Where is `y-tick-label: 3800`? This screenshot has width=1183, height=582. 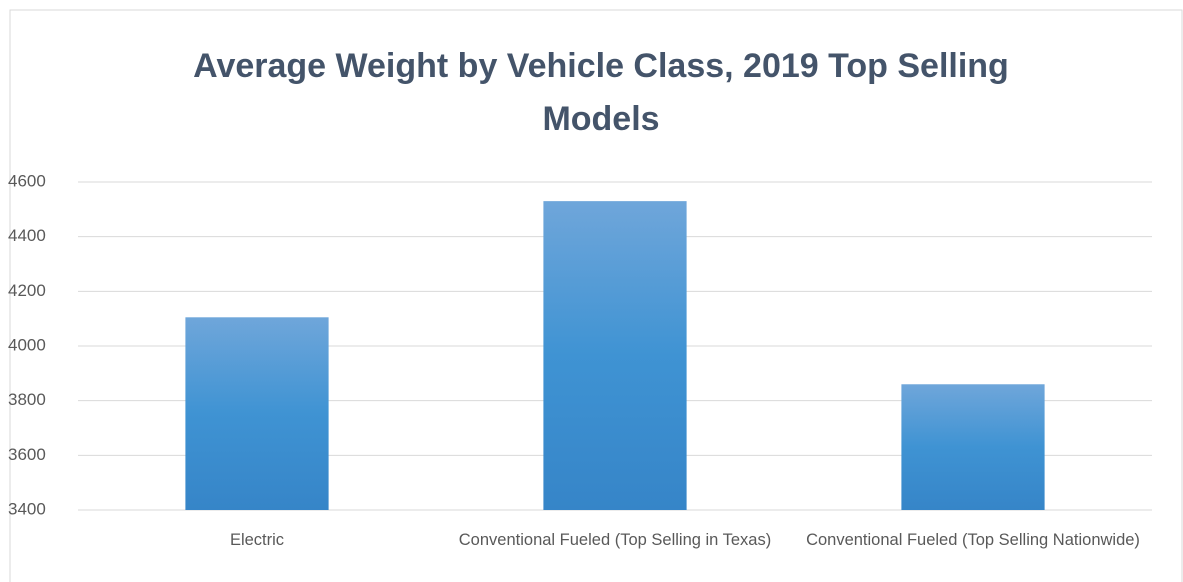
y-tick-label: 3800 is located at coordinates (27, 399).